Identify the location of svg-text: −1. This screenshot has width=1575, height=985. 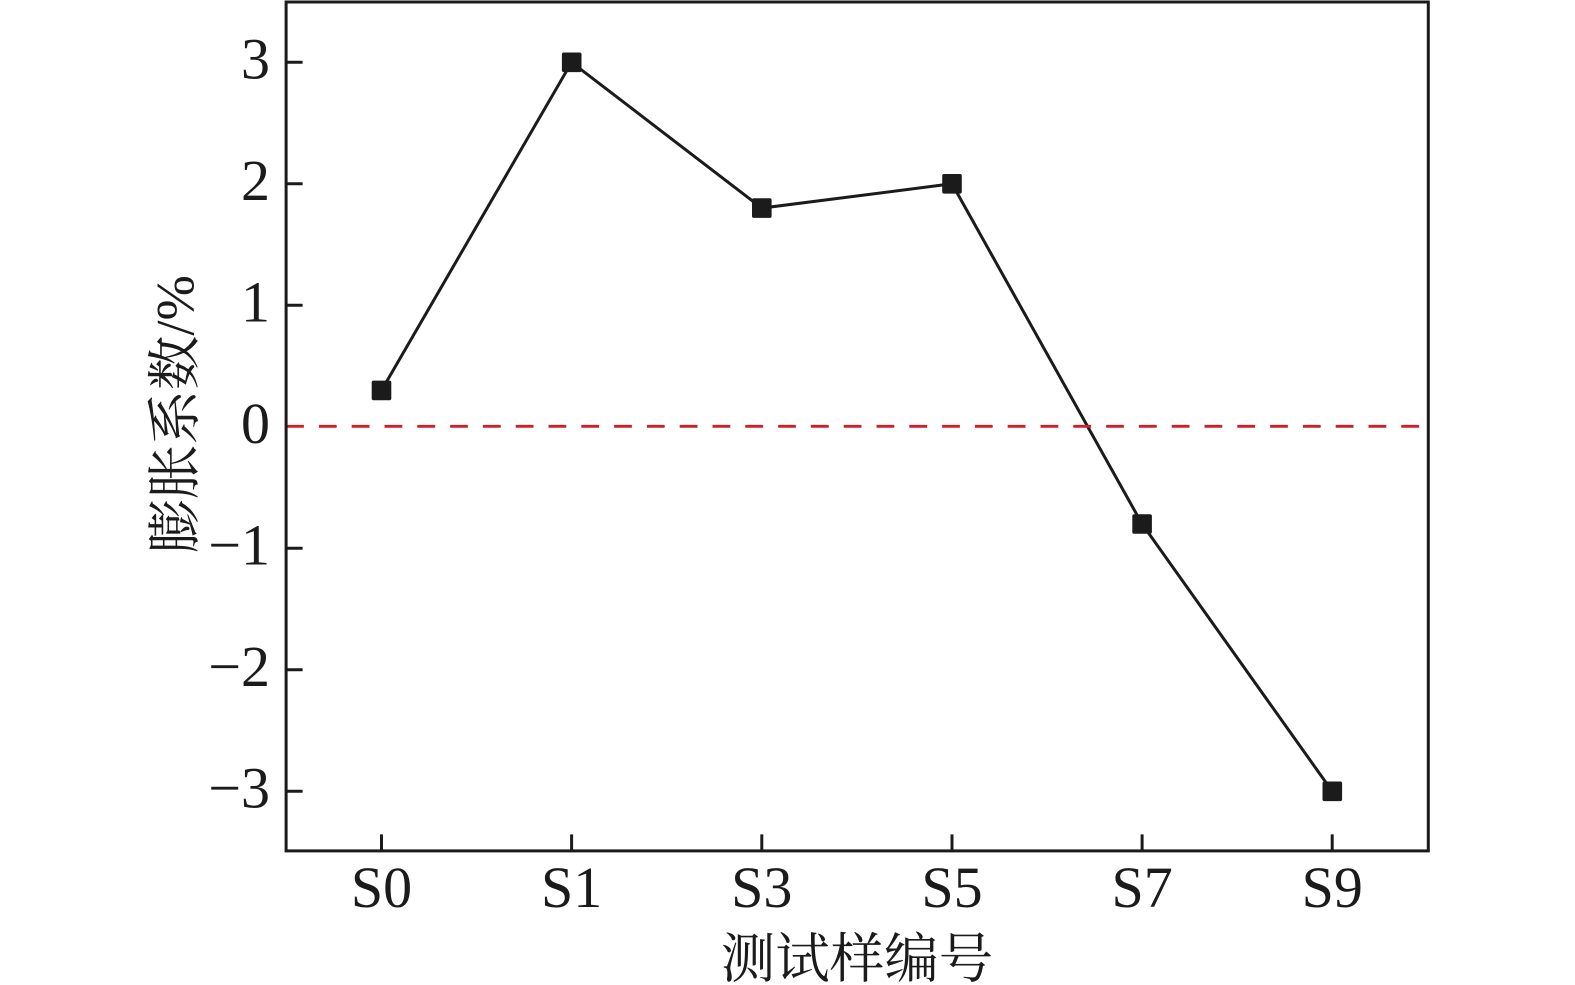
(239, 544).